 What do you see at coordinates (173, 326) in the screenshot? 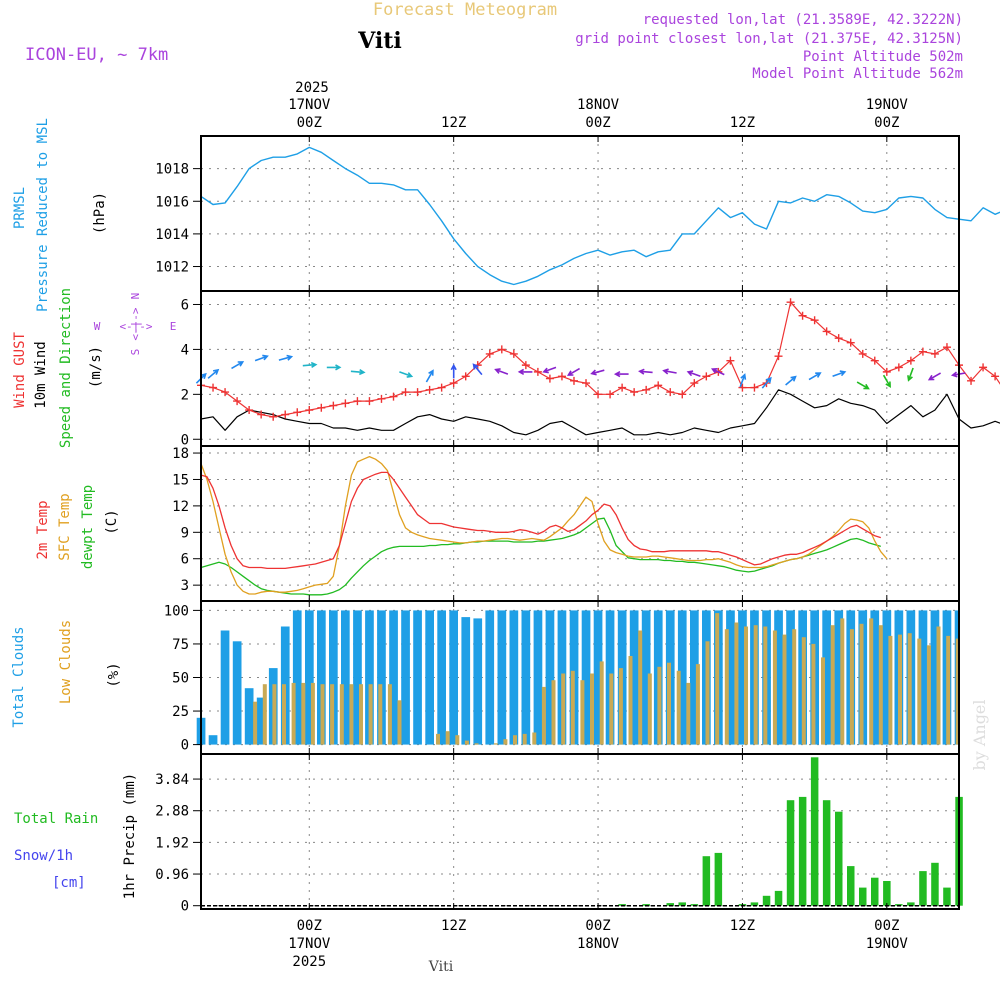
I see `compass-e: E` at bounding box center [173, 326].